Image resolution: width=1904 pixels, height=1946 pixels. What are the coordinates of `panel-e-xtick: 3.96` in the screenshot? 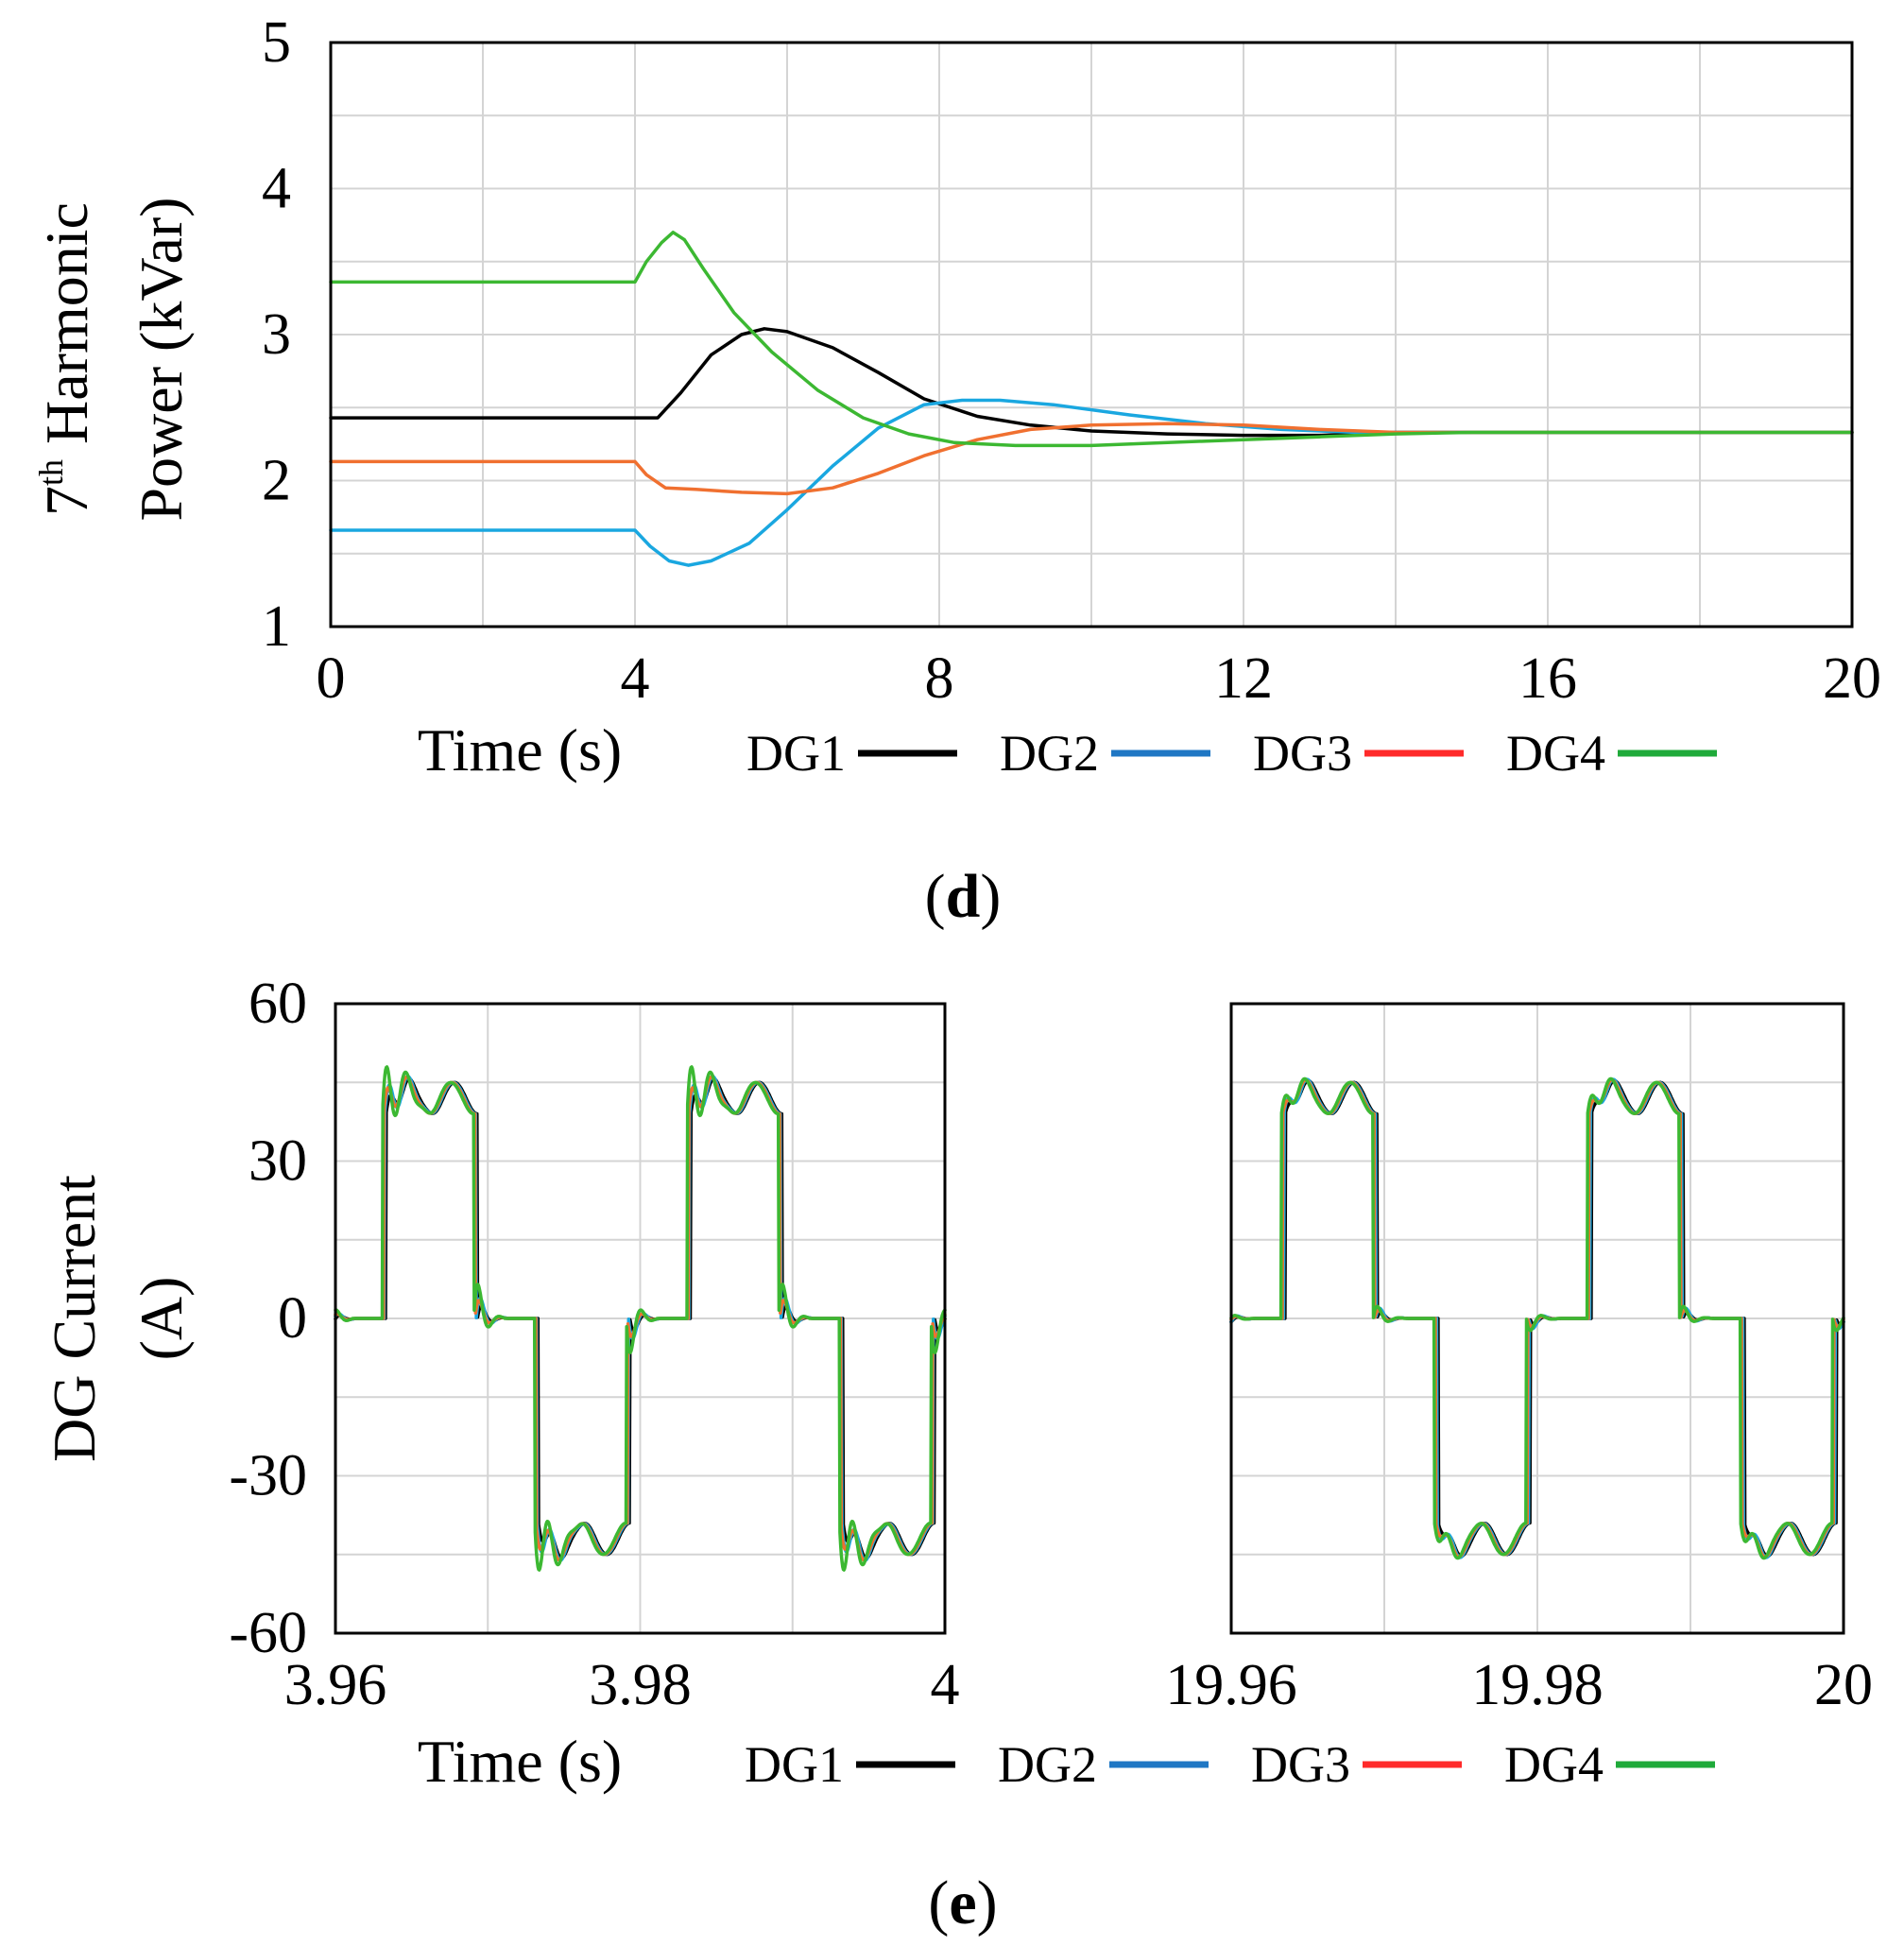 It's located at (335, 1685).